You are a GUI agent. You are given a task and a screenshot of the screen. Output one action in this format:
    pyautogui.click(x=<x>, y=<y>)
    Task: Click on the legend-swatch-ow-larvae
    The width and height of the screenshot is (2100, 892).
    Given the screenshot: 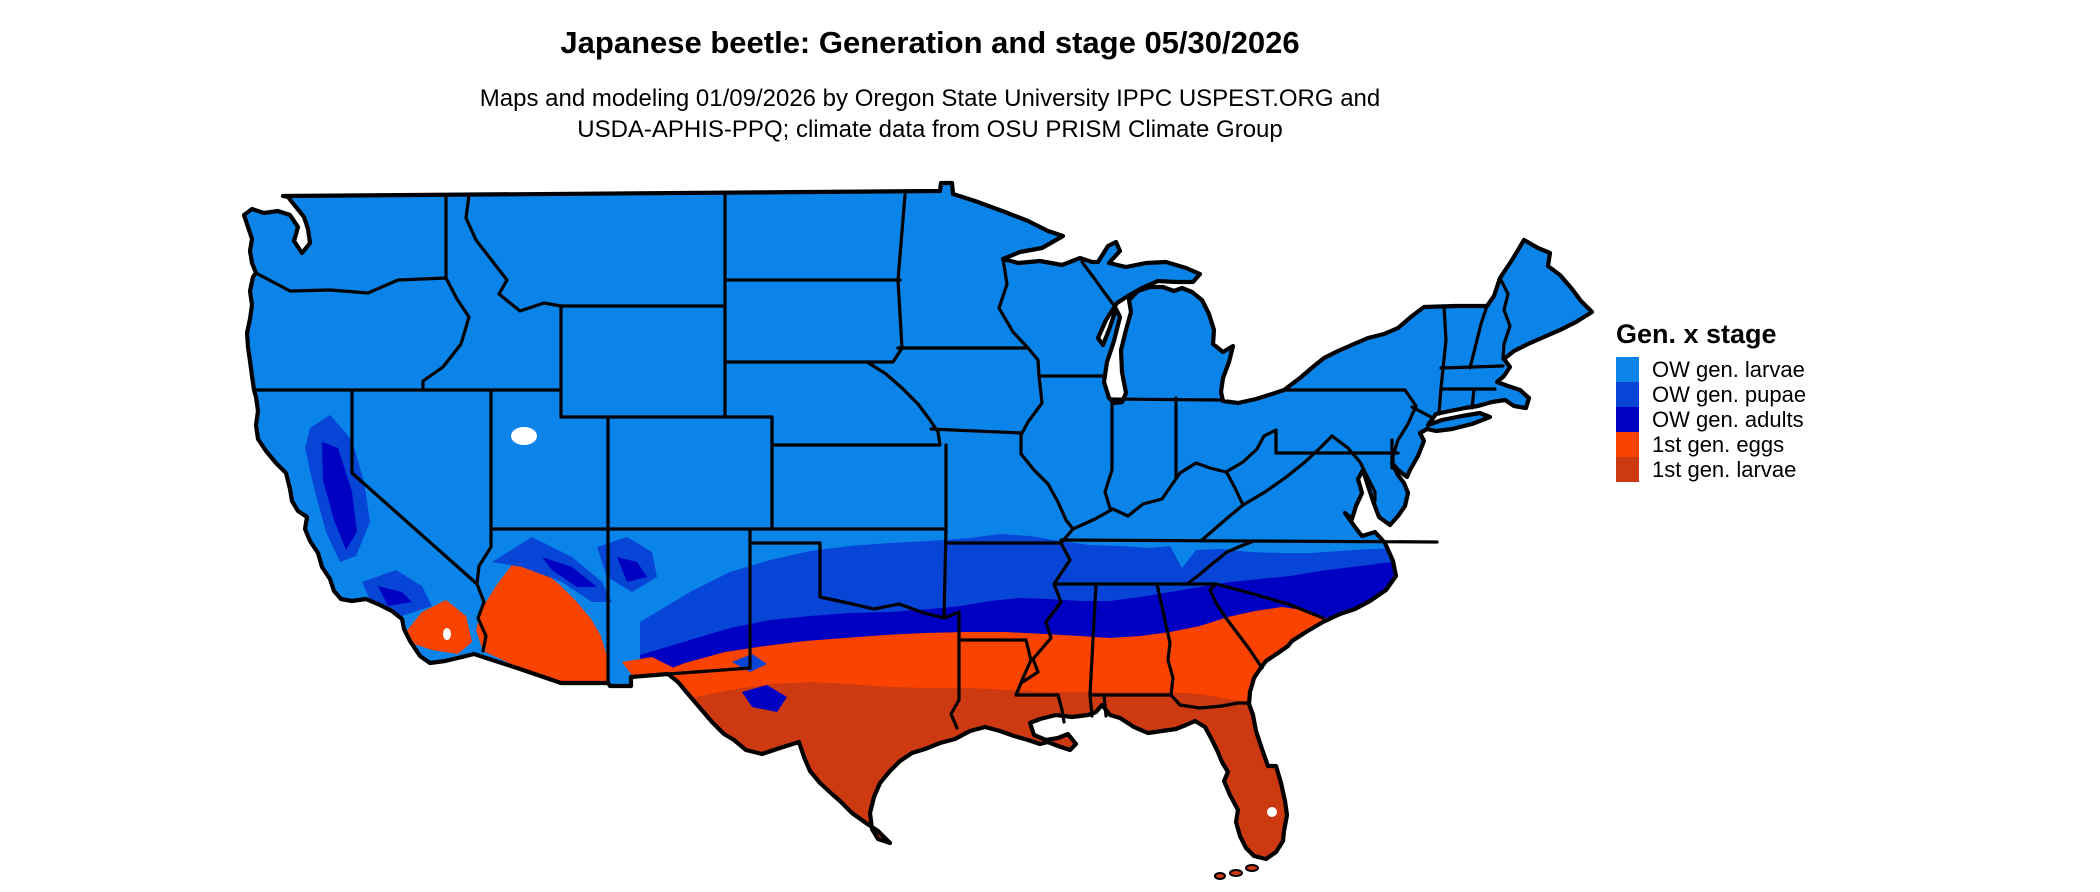 What is the action you would take?
    pyautogui.click(x=1627, y=369)
    